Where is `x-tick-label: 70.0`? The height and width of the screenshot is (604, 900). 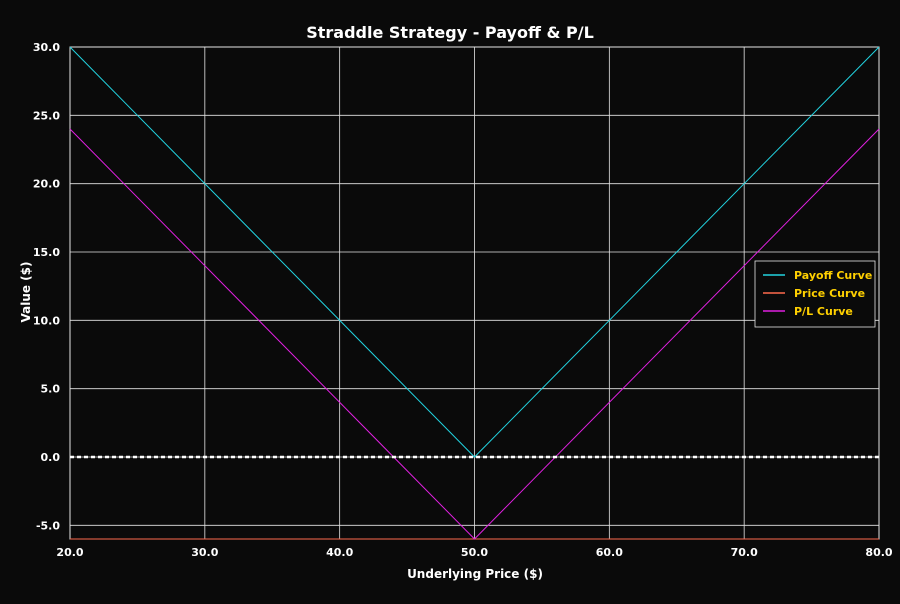 x-tick-label: 70.0 is located at coordinates (744, 552).